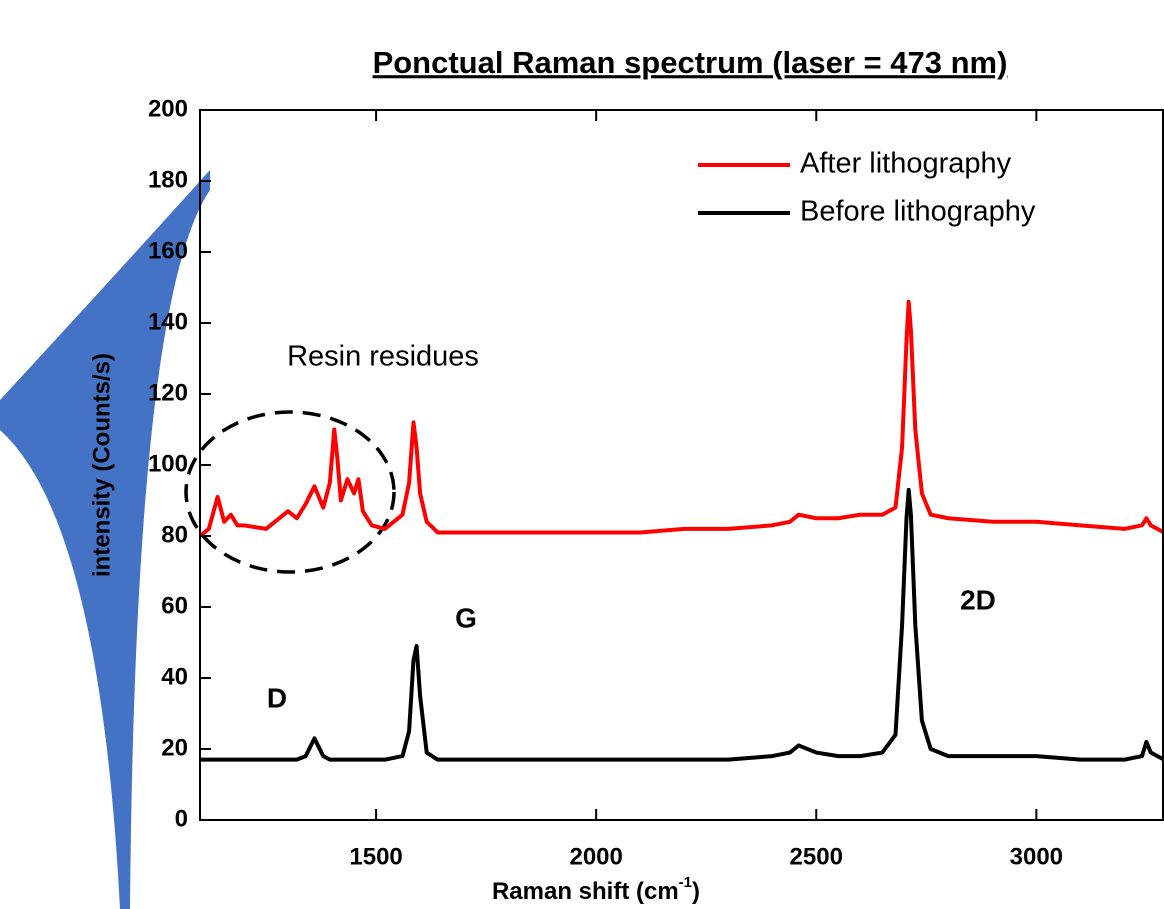 This screenshot has width=1164, height=909. What do you see at coordinates (696, 891) in the screenshot?
I see `x-axis-label-end: )` at bounding box center [696, 891].